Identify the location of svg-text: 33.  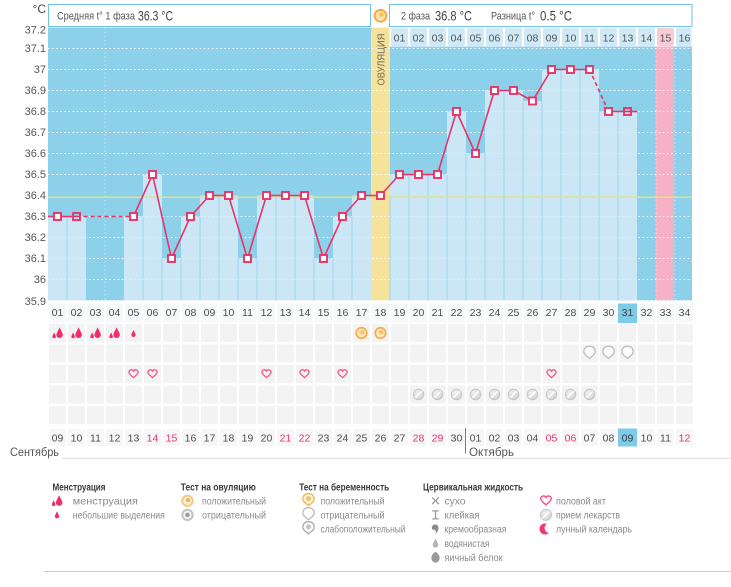
(666, 313).